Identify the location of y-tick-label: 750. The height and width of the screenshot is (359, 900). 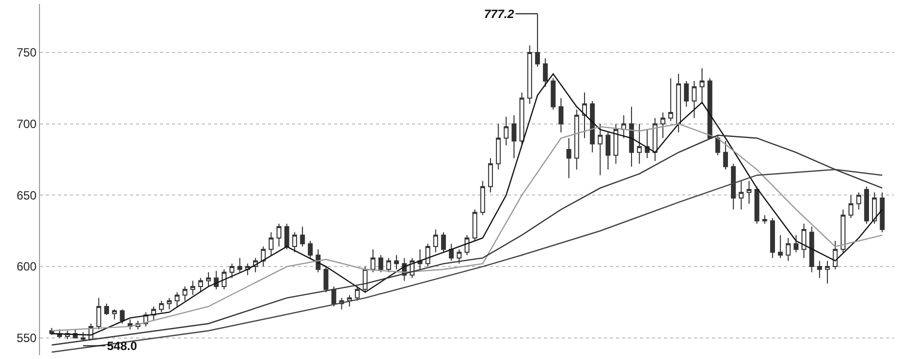
(26, 53).